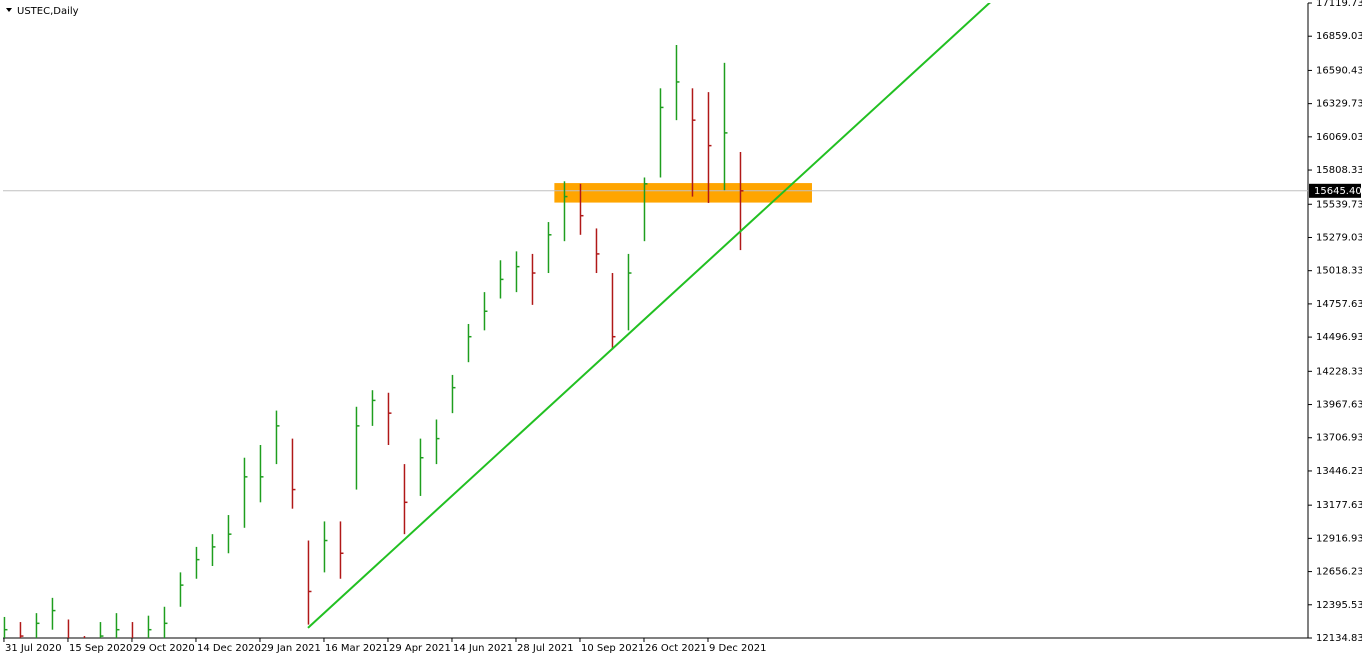  I want to click on x-tick-label: 16 Mar 2021, so click(356, 648).